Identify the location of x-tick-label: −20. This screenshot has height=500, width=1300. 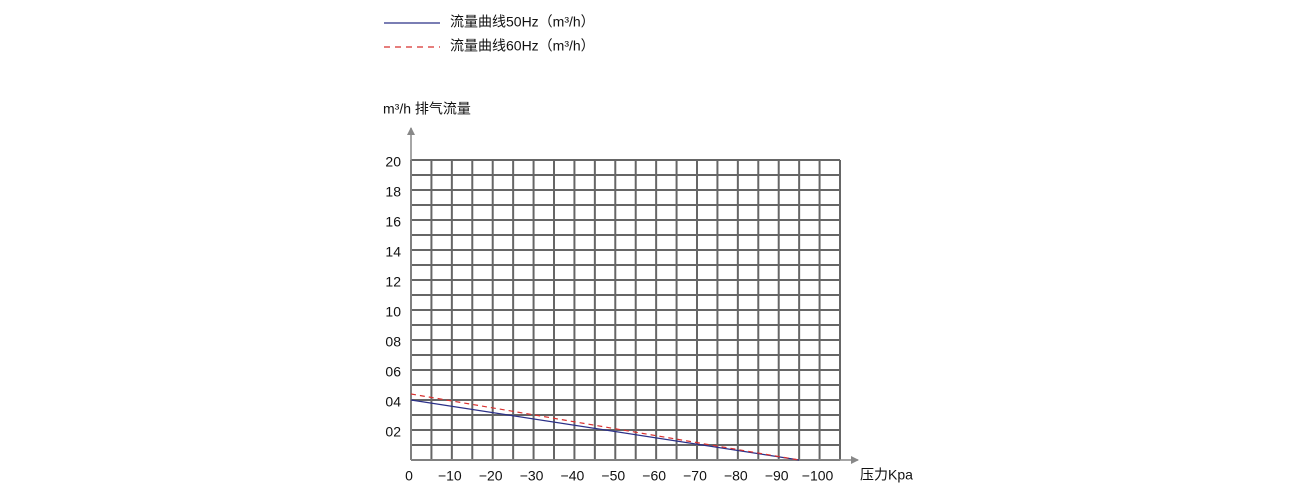
(491, 476).